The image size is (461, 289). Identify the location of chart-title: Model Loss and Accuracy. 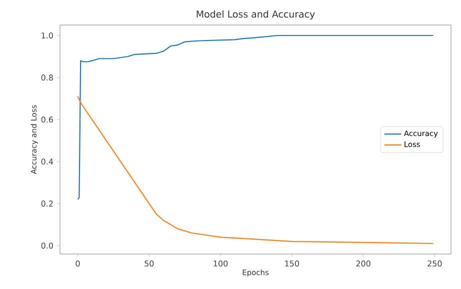
(255, 15).